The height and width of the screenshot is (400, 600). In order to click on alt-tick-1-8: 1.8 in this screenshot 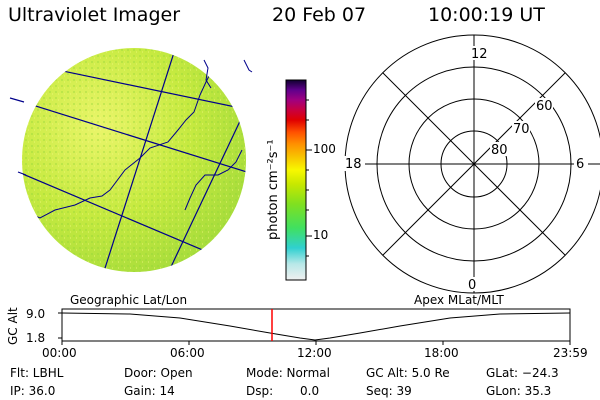, I will do `click(35, 338)`.